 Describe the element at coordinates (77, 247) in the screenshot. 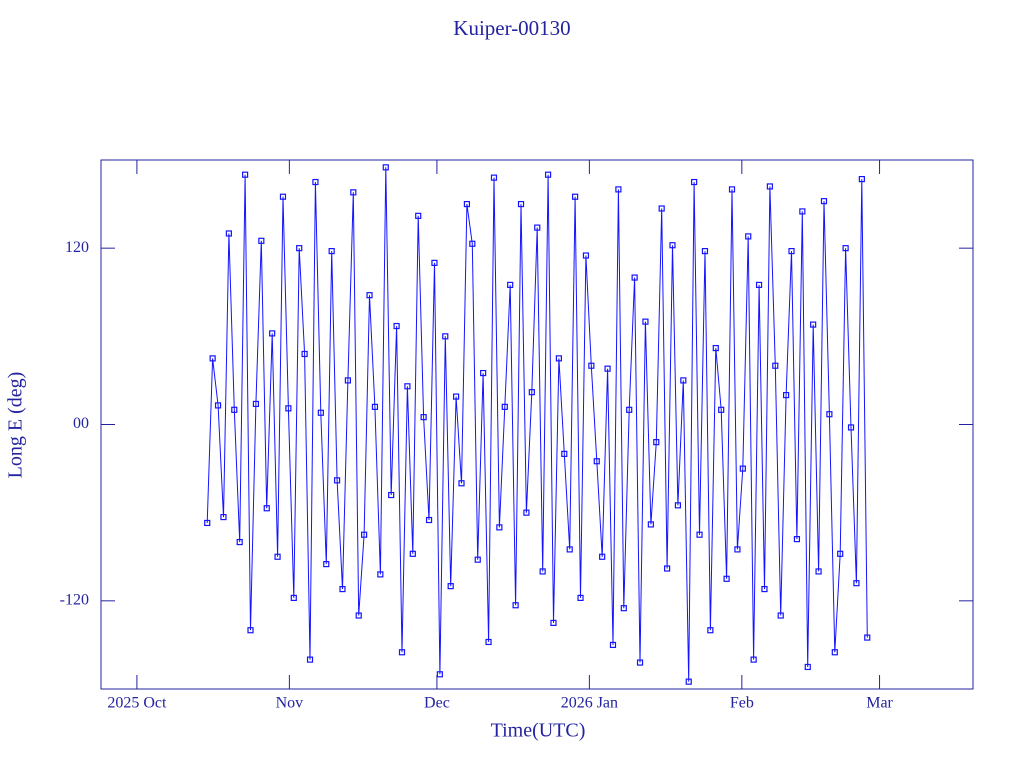

I see `y-tick-label: 120` at that location.